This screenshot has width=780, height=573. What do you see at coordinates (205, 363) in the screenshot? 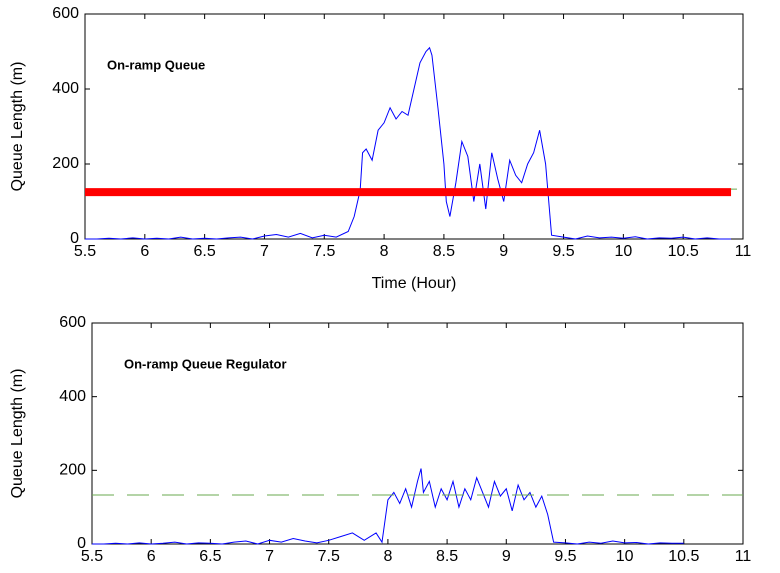
I see `annotation: On-ramp Queue Regulator` at bounding box center [205, 363].